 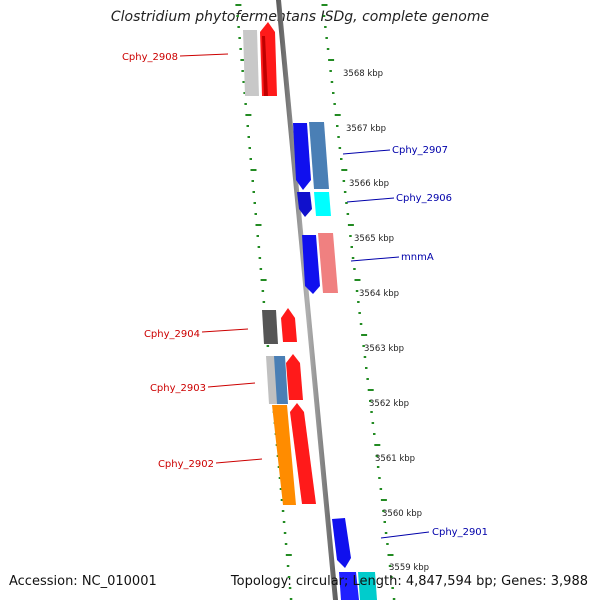 What do you see at coordinates (341, 543) in the screenshot?
I see `cphy-2901-feature` at bounding box center [341, 543].